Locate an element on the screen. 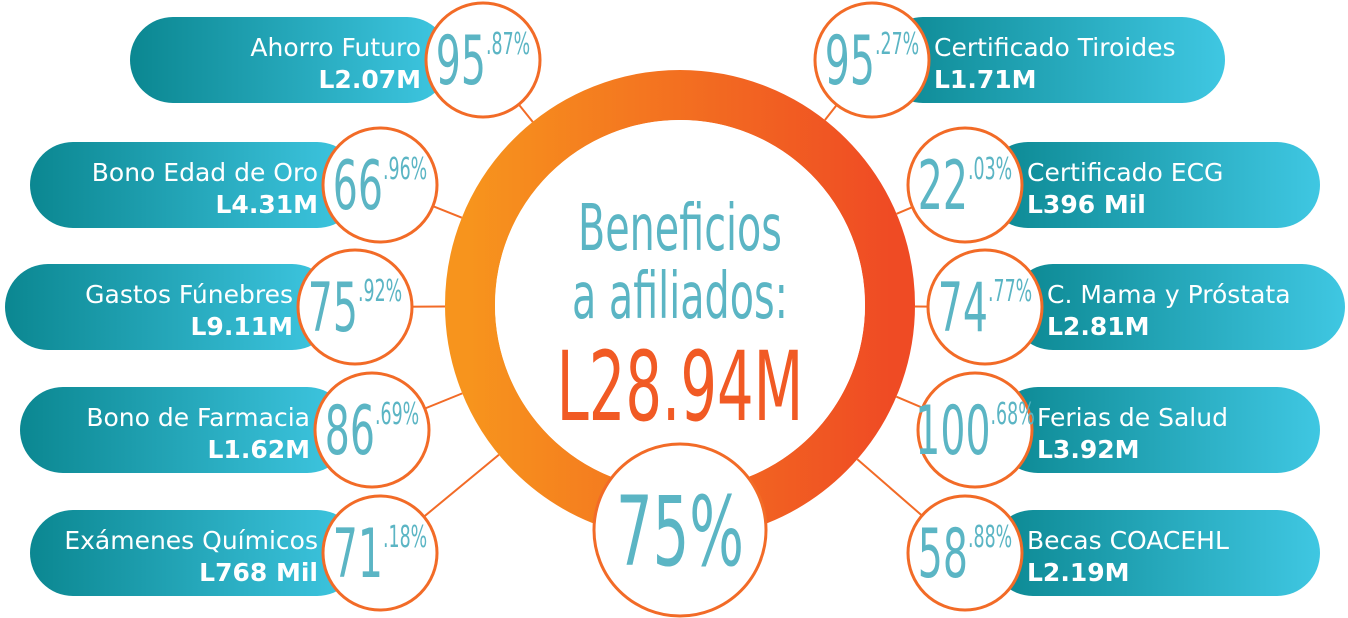 This screenshot has width=1348, height=618. percent: 86.69% is located at coordinates (372, 432).